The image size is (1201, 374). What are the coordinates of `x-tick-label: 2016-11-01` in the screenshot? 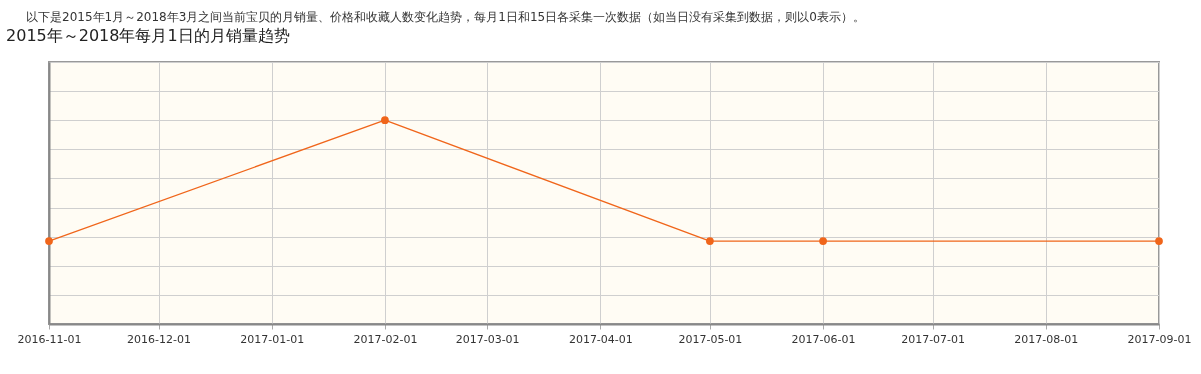 It's located at (49, 339).